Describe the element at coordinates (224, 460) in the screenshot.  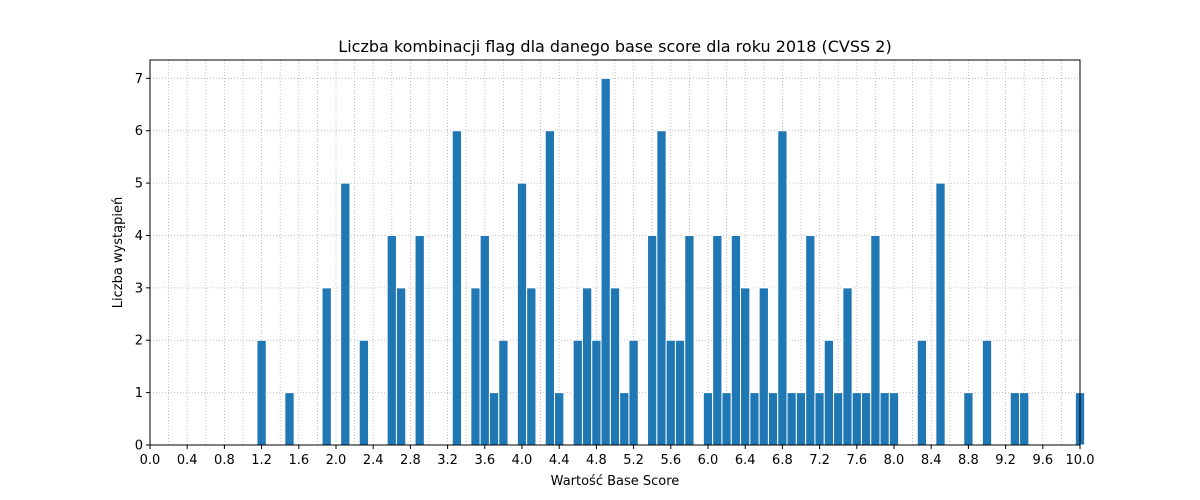
I see `x-tick-label: 0.8` at that location.